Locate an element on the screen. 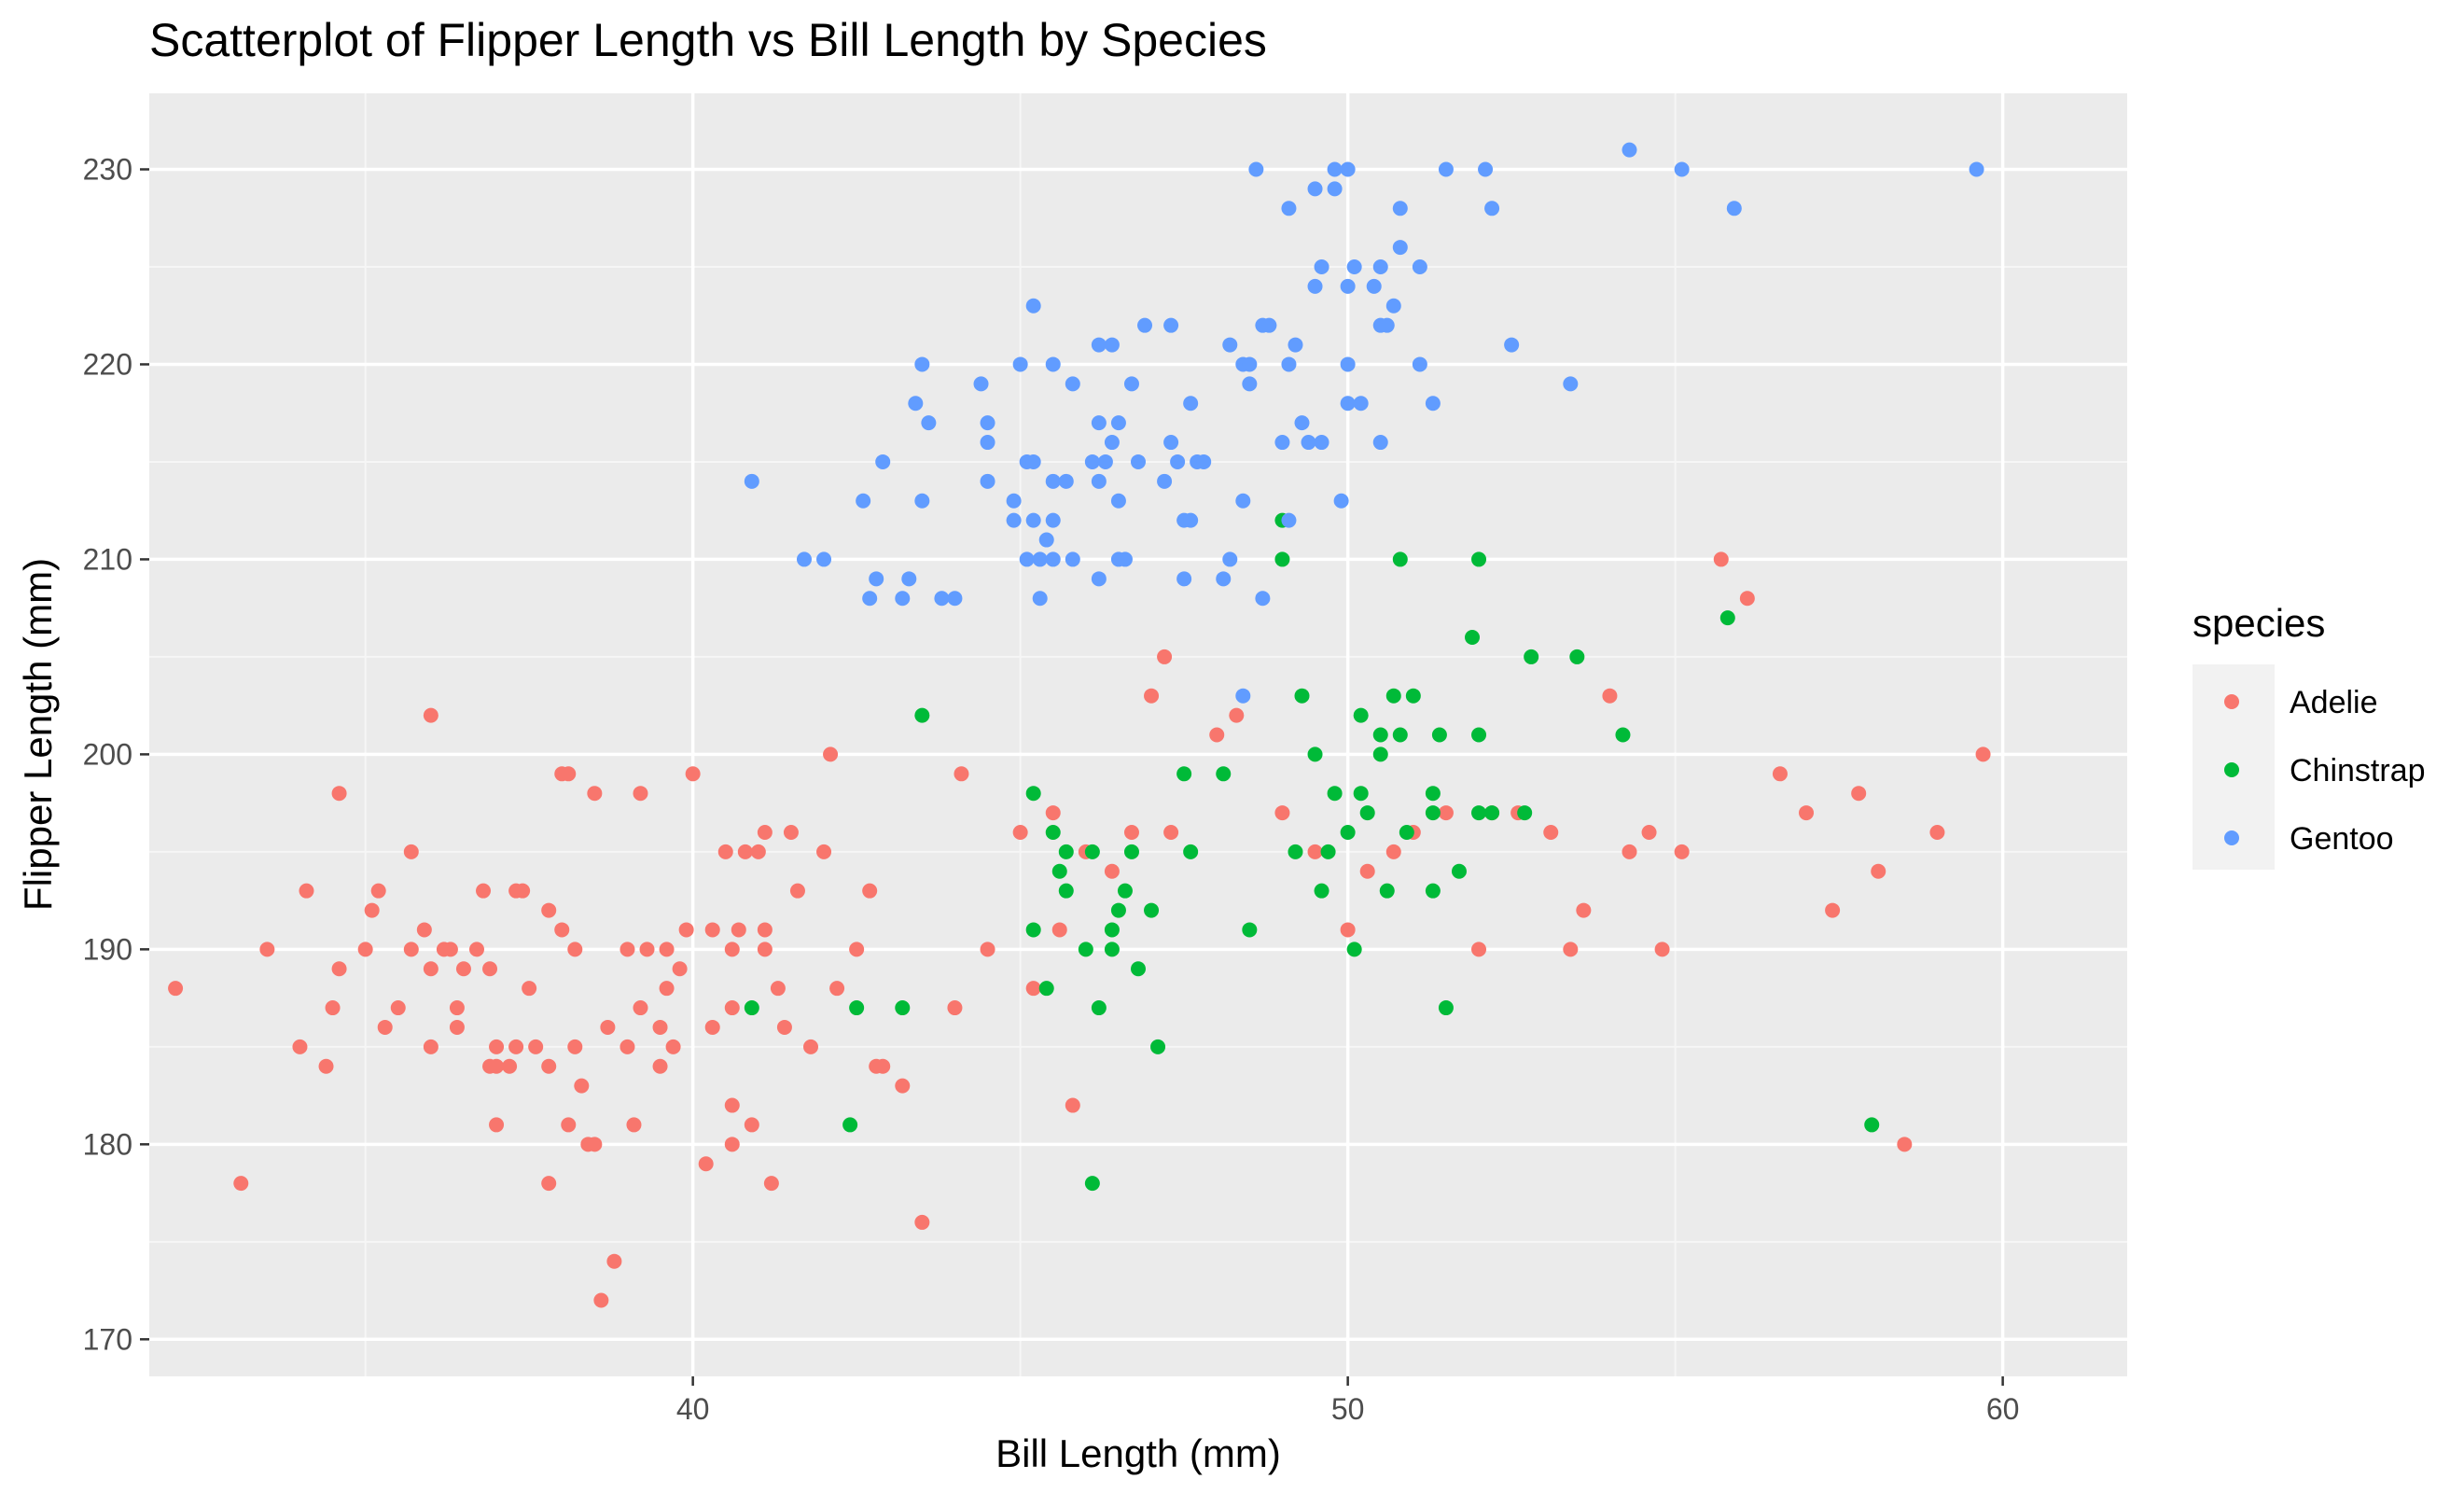 This screenshot has width=2464, height=1493. x-axis: 40 50 60 is located at coordinates (1347, 1401).